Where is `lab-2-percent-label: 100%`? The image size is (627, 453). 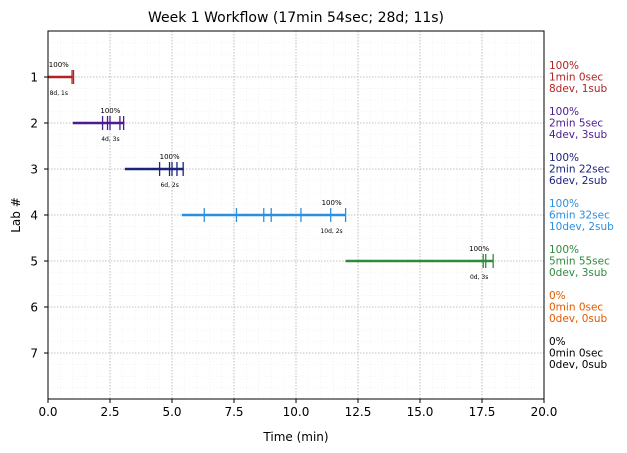
lab-2-percent-label: 100% is located at coordinates (110, 111).